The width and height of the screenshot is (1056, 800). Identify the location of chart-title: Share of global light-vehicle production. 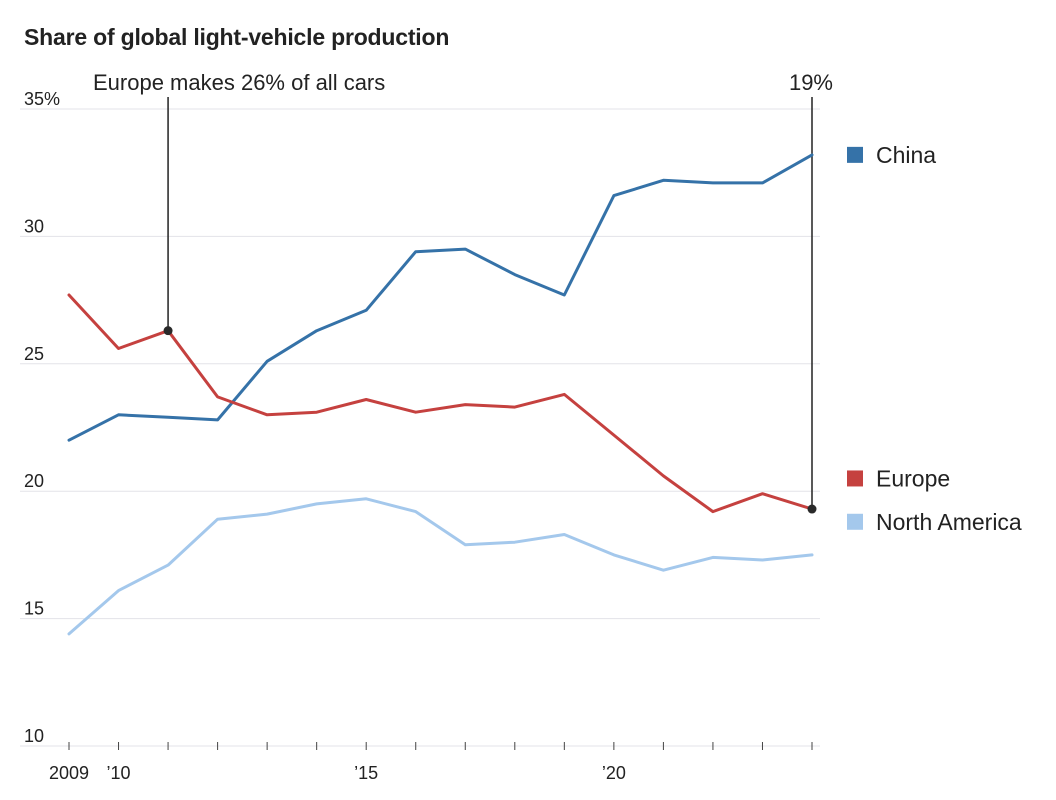
(237, 37).